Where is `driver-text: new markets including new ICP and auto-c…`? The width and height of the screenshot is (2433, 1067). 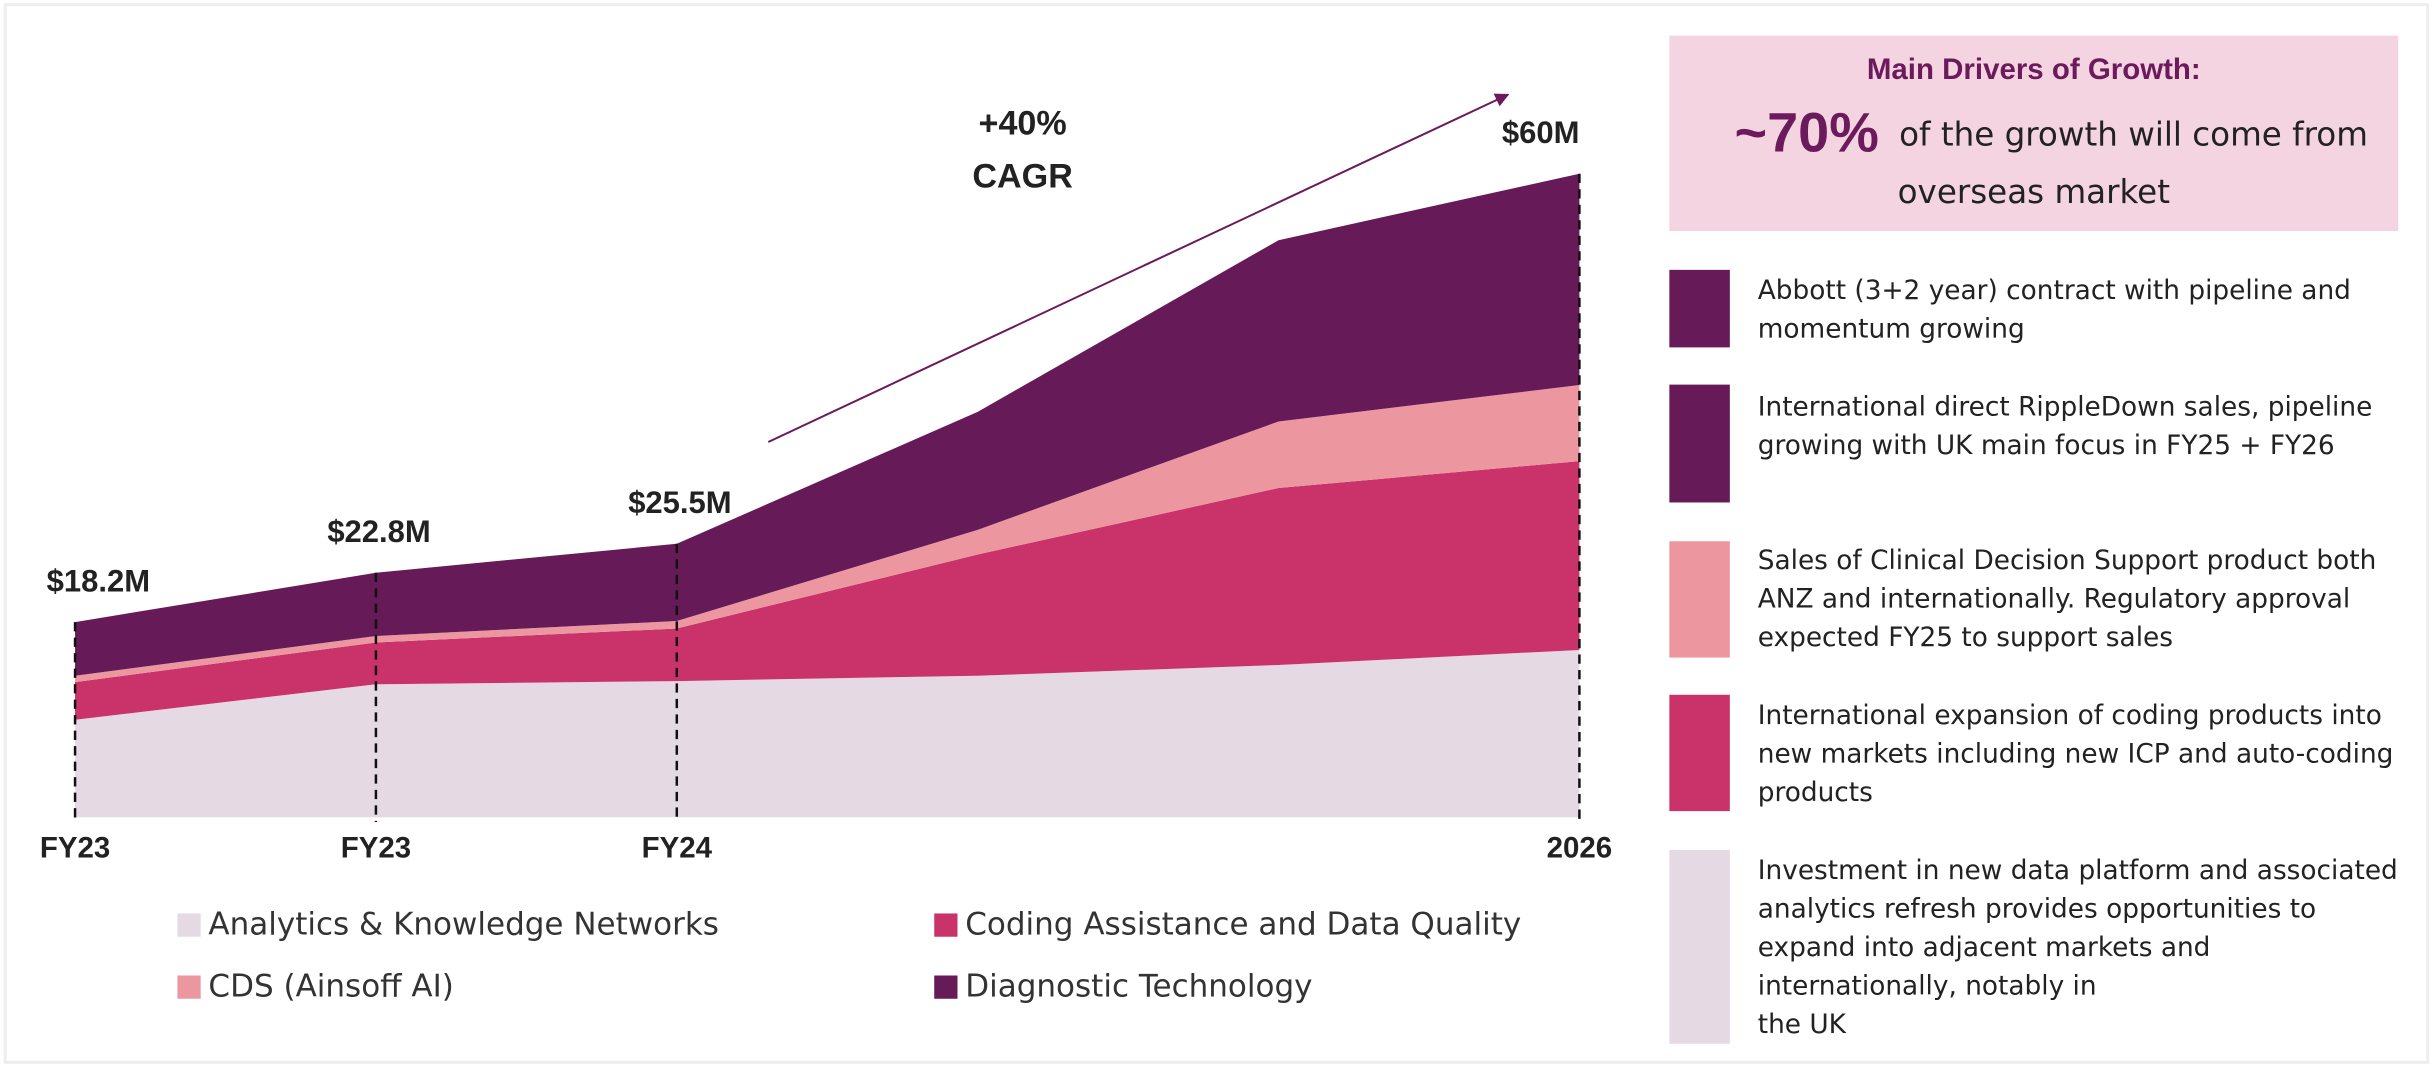
driver-text: new markets including new ICP and auto-c… is located at coordinates (2076, 754).